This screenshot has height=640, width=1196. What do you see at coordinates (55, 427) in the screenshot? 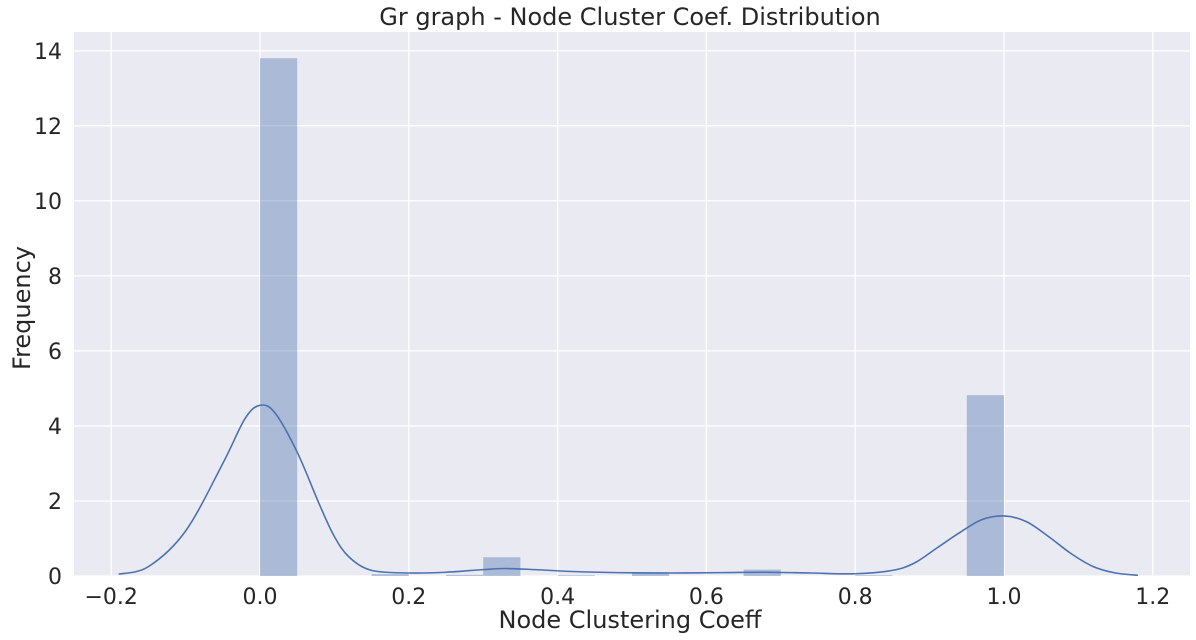
I see `y-tick-label: 4` at bounding box center [55, 427].